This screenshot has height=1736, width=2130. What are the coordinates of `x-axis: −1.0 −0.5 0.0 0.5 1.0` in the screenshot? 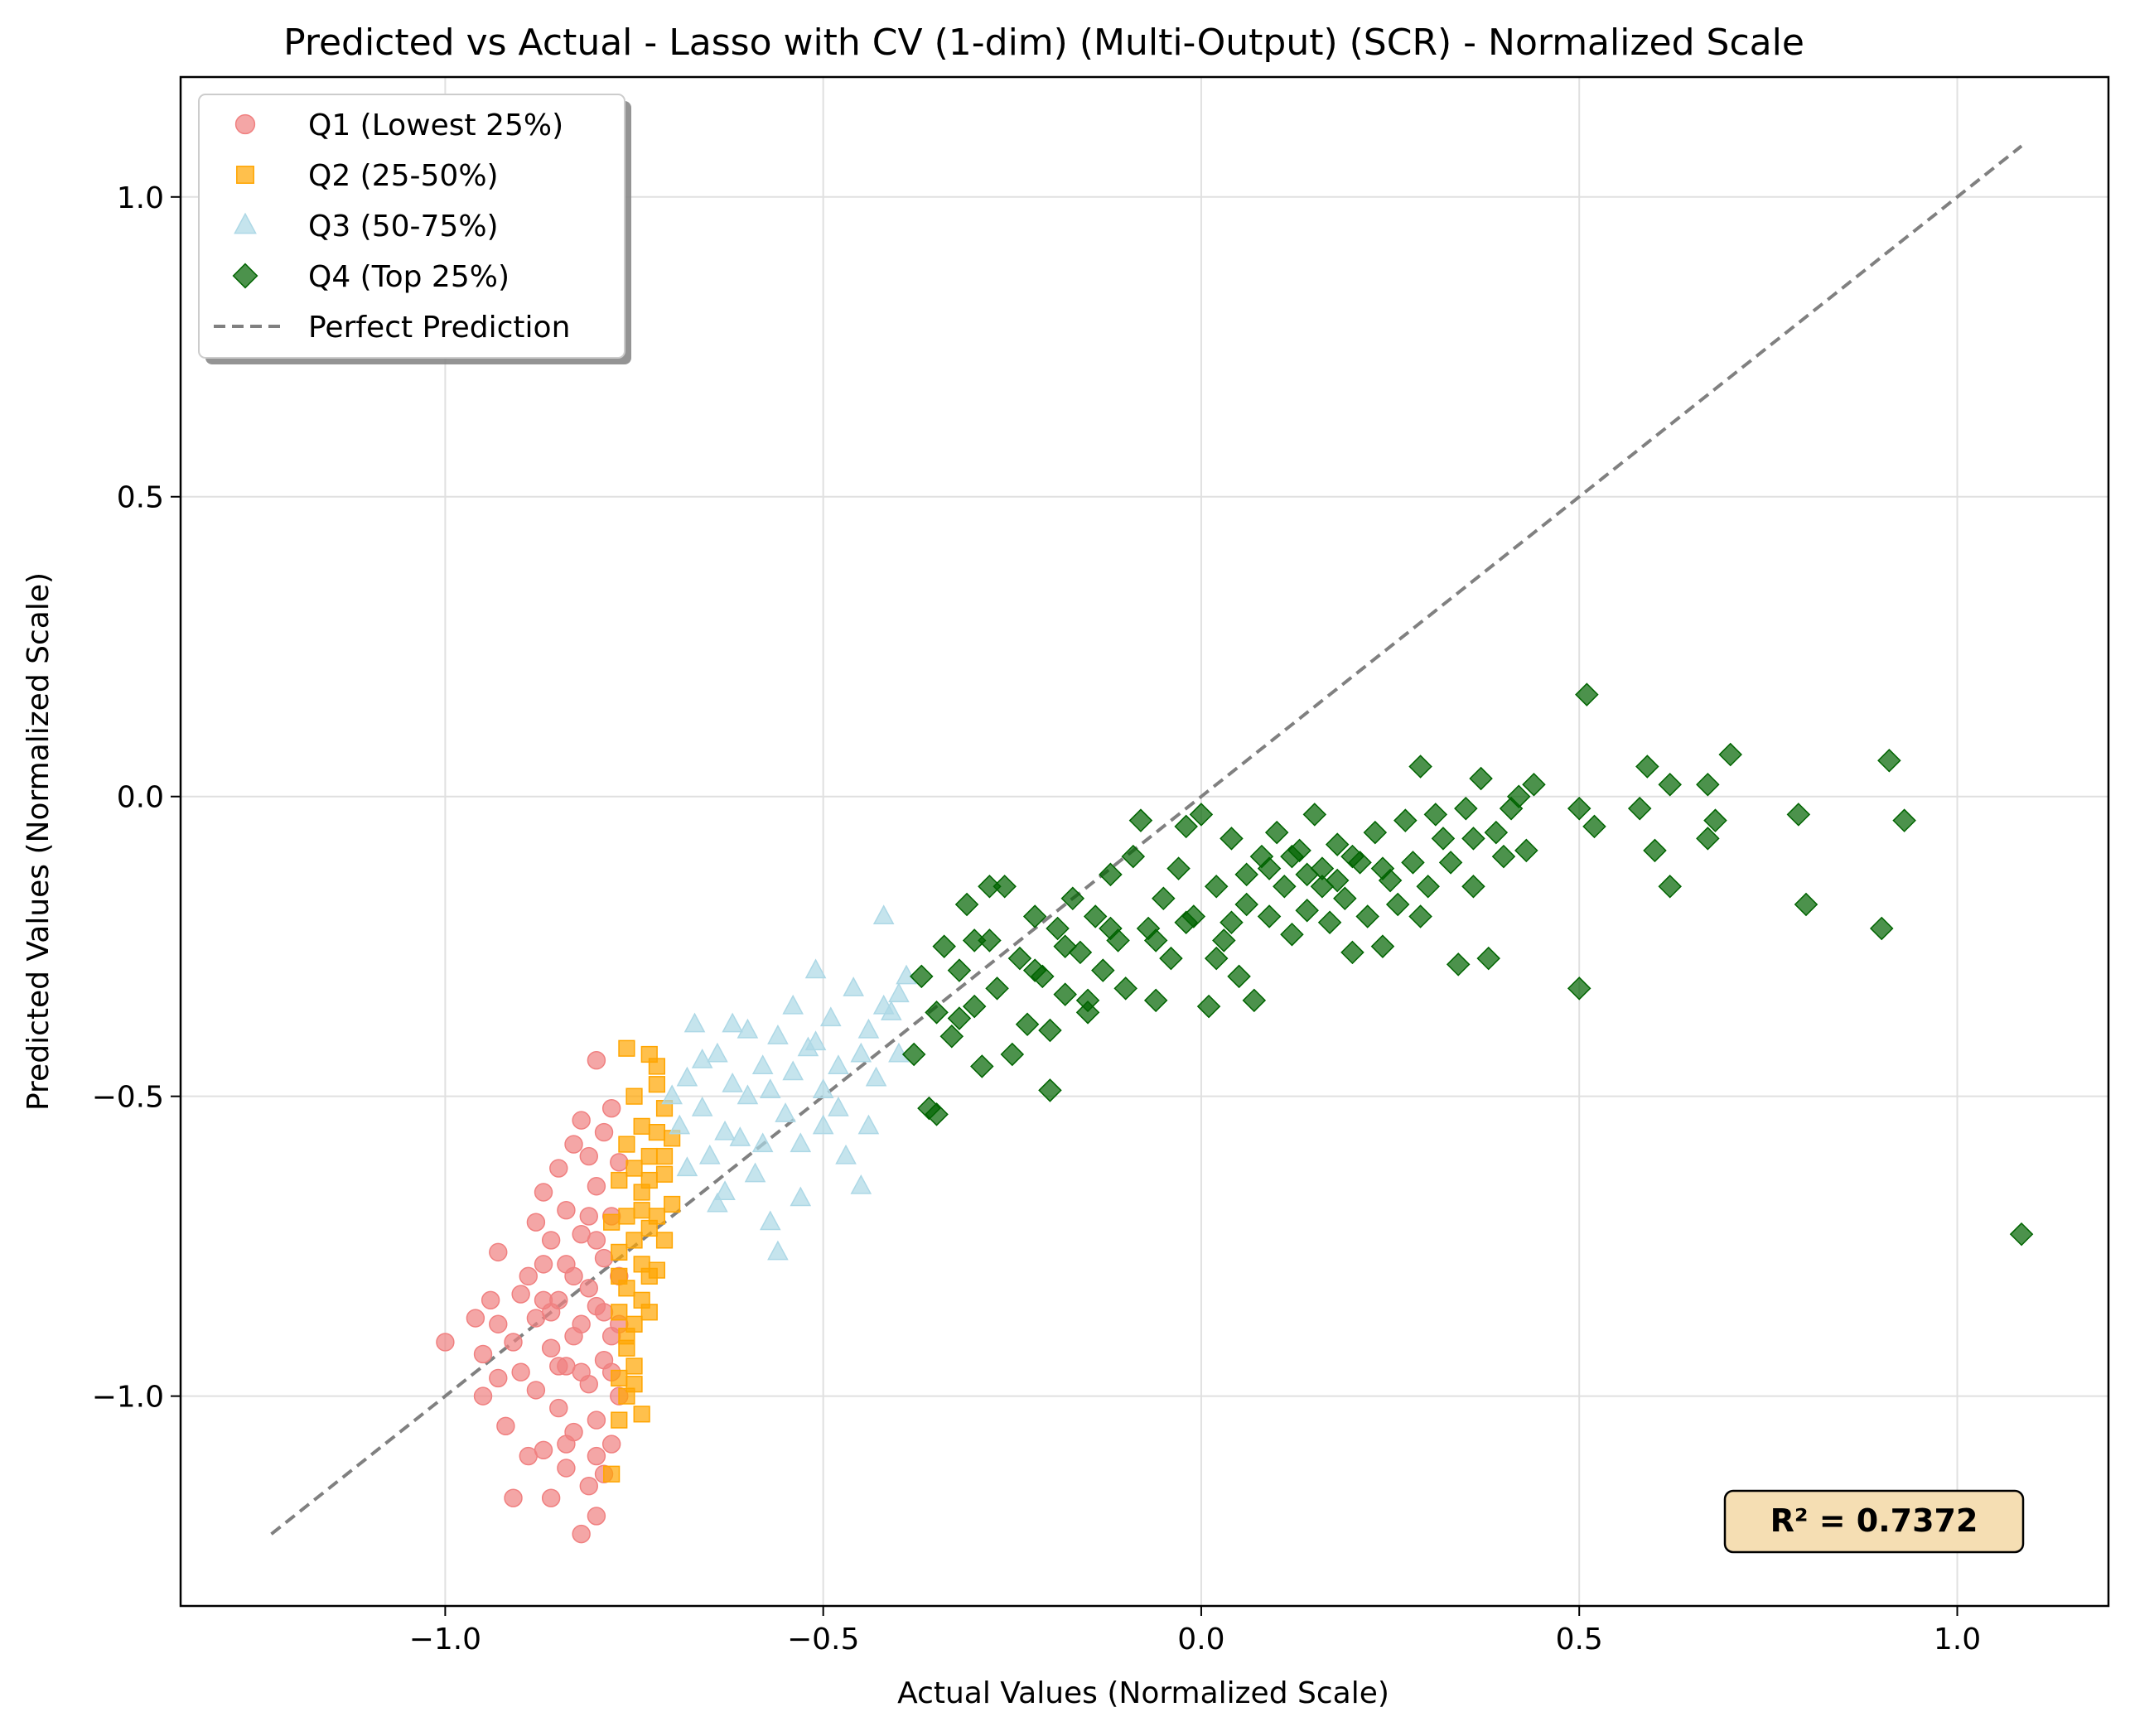 It's located at (1195, 1631).